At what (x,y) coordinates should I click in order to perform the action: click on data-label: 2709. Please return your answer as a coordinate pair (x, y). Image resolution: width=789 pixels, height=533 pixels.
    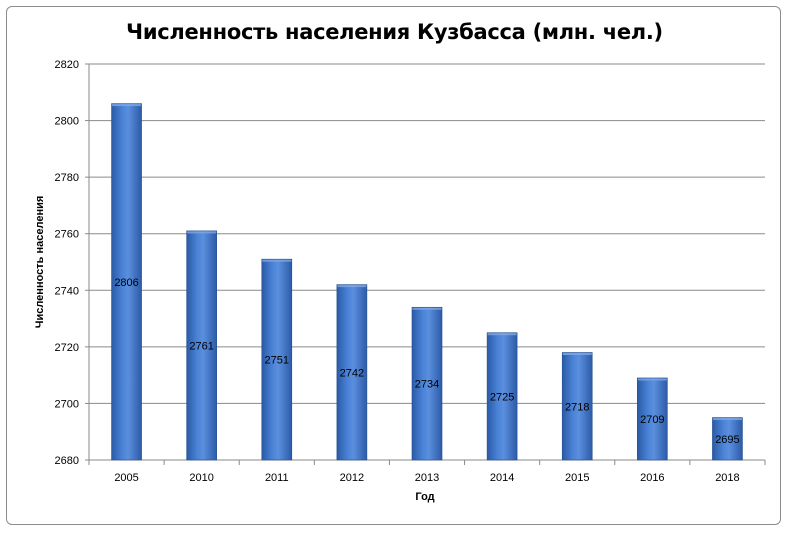
    Looking at the image, I should click on (652, 420).